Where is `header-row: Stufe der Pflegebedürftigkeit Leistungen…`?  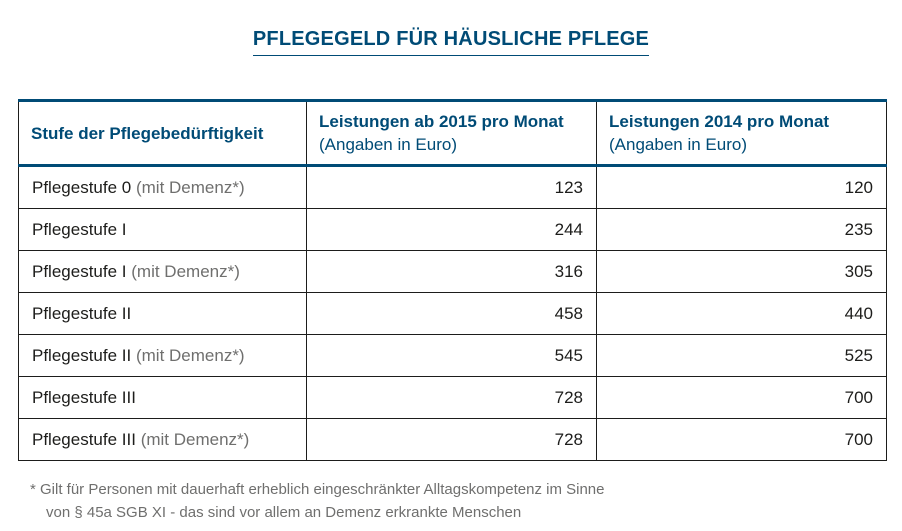
header-row: Stufe der Pflegebedürftigkeit Leistungen… is located at coordinates (452, 133).